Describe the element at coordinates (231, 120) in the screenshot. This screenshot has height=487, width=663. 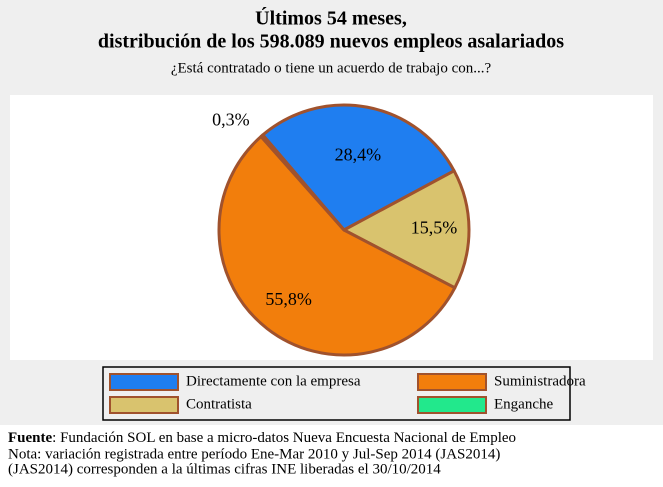
I see `data-label: 0,3%` at that location.